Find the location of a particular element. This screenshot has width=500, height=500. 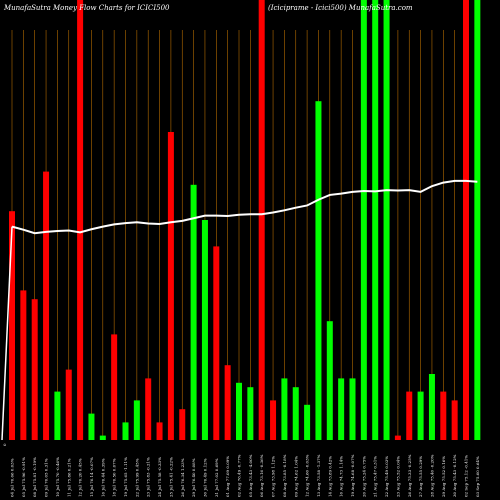

x-tick-label: 01 Aug 77.09 0.09% is located at coordinates (227, 476).